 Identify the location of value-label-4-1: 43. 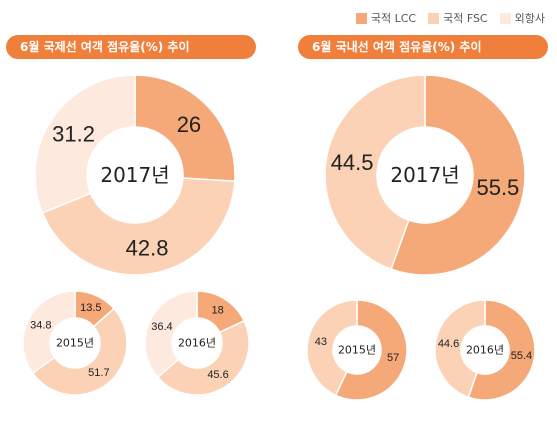
(321, 342).